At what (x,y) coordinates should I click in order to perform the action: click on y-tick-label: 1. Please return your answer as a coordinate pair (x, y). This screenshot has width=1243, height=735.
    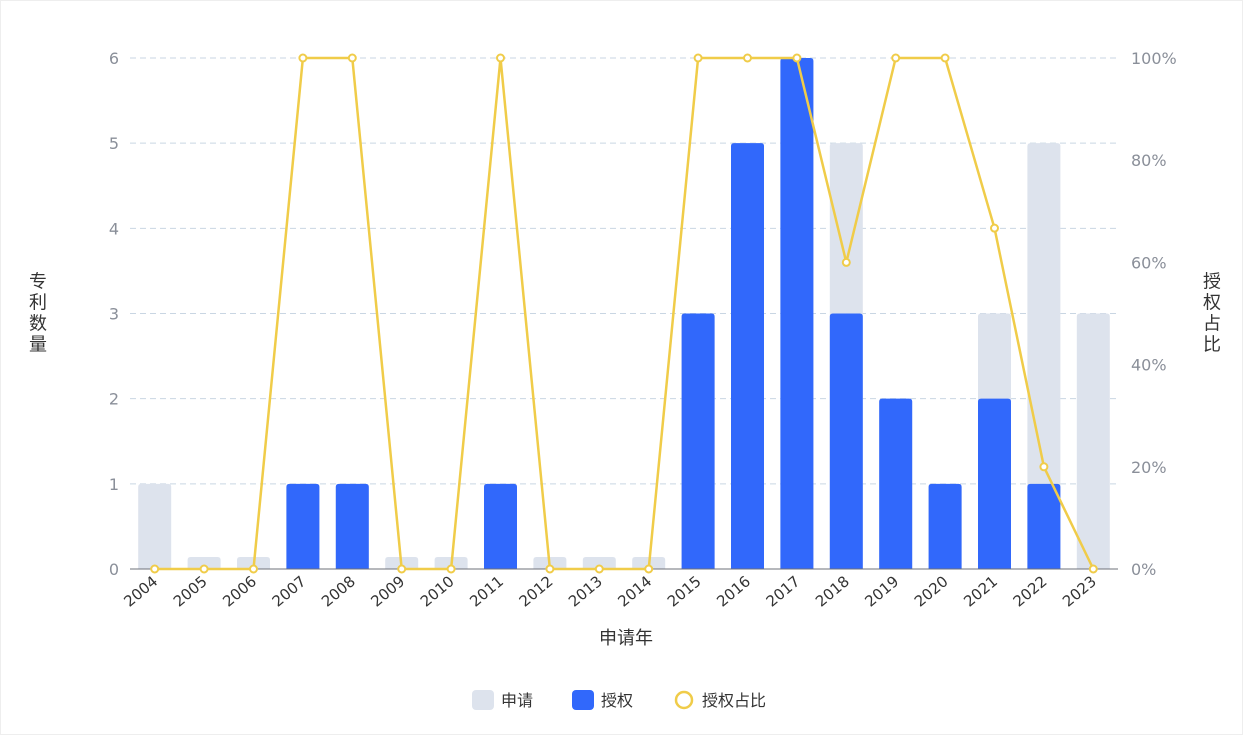
    Looking at the image, I should click on (114, 484).